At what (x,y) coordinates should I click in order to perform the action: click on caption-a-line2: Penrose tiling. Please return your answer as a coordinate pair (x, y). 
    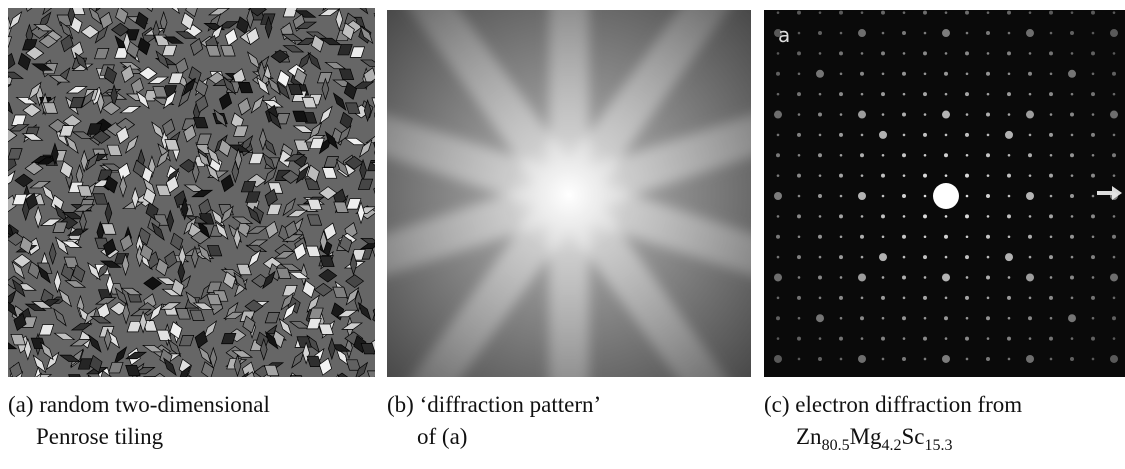
    Looking at the image, I should click on (100, 436).